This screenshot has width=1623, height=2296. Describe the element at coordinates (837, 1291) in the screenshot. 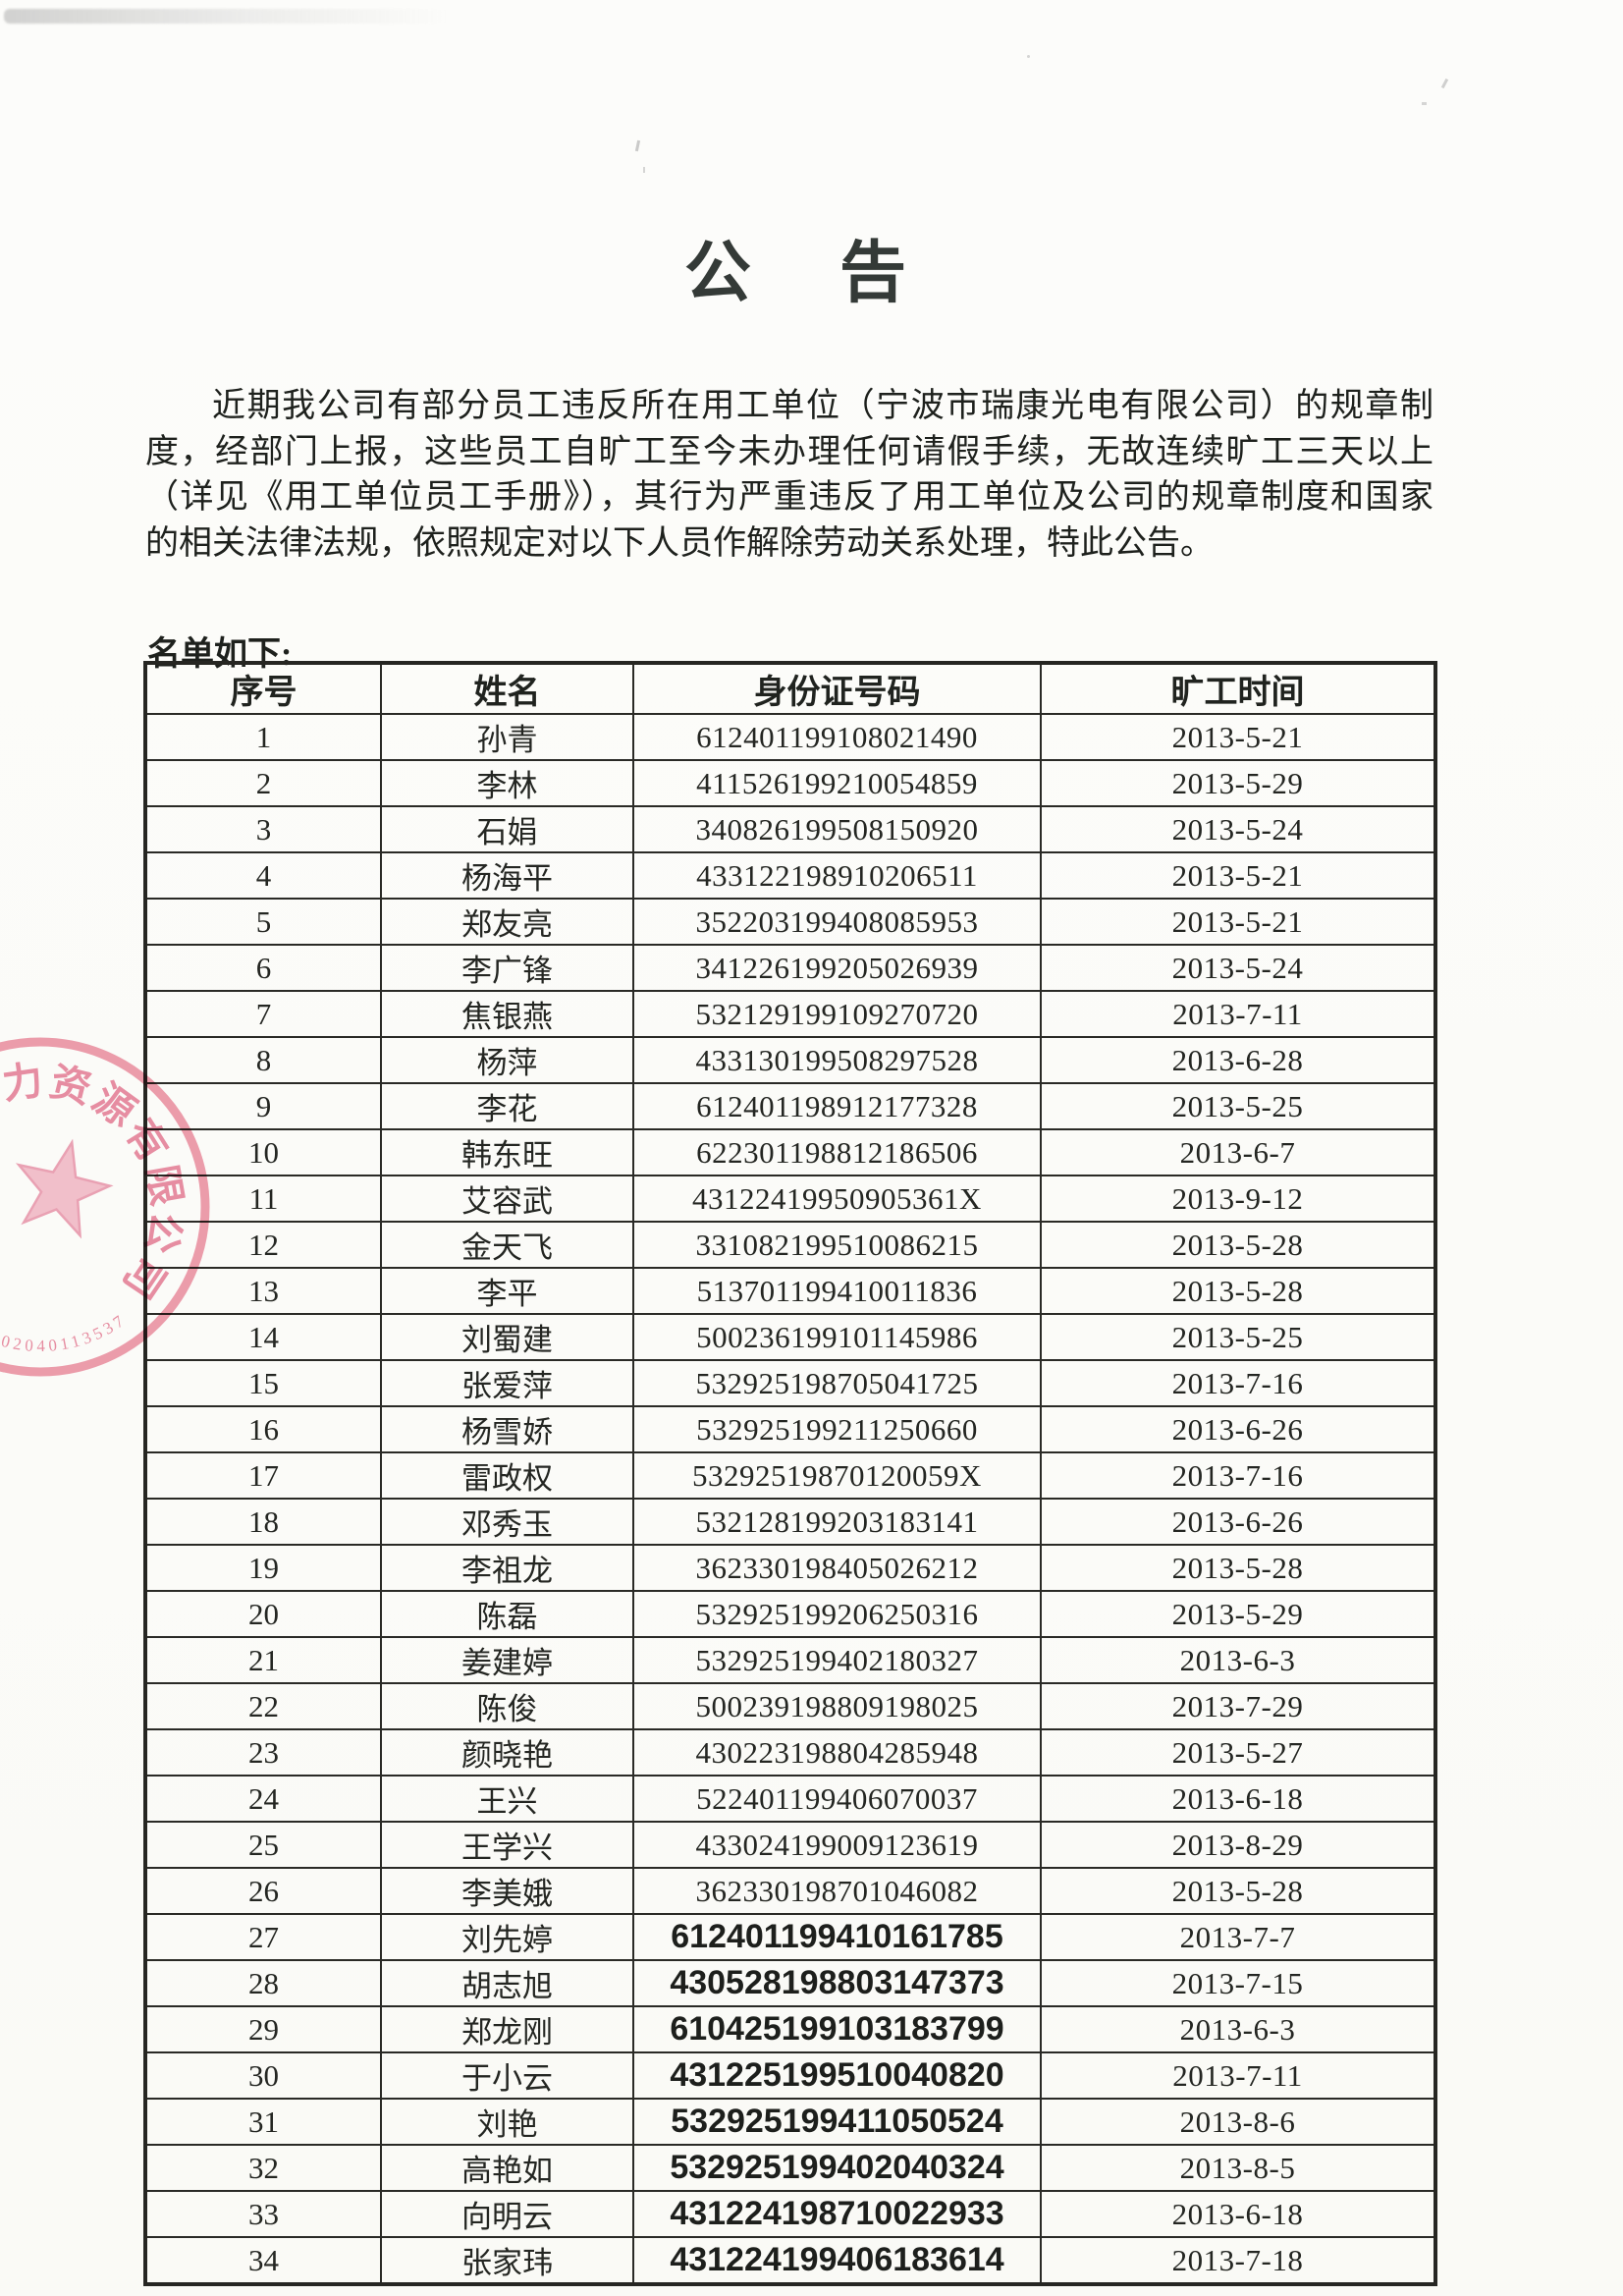

I see `cell-id: 513701199410011836` at that location.